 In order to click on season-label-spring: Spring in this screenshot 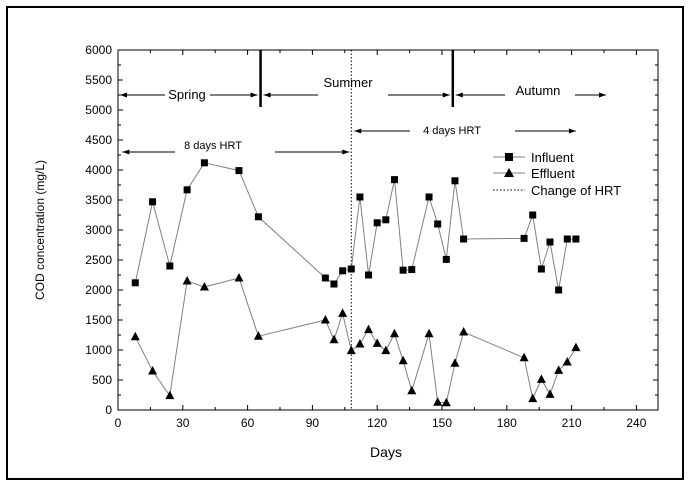, I will do `click(187, 94)`.